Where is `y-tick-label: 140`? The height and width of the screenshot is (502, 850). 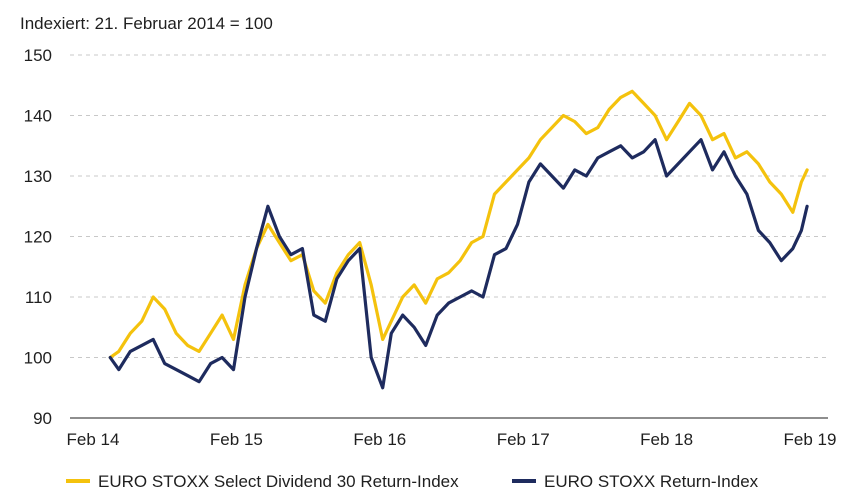 y-tick-label: 140 is located at coordinates (38, 116).